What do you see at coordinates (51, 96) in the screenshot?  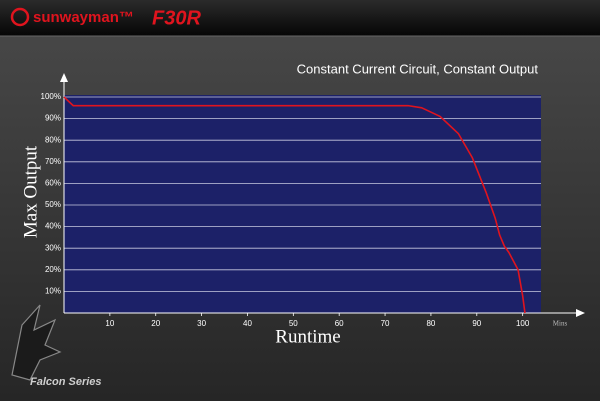 I see `y-tick-label: 100%` at bounding box center [51, 96].